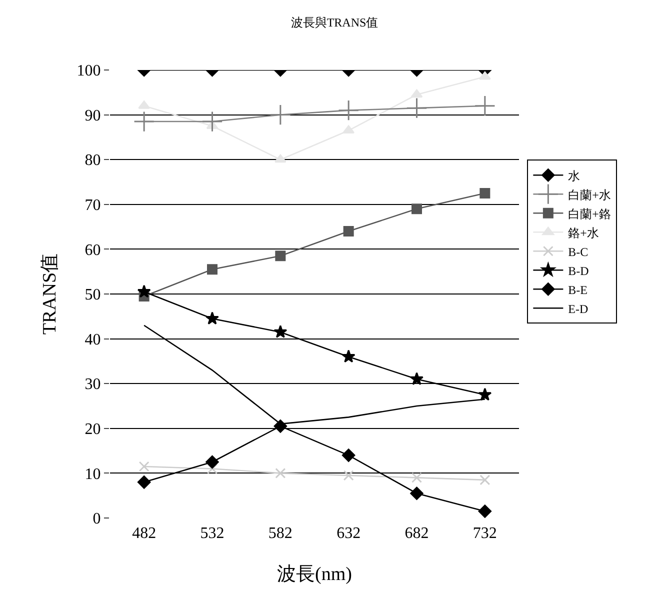 The height and width of the screenshot is (608, 669). Describe the element at coordinates (92, 339) in the screenshot. I see `y-tick-label: 40` at that location.